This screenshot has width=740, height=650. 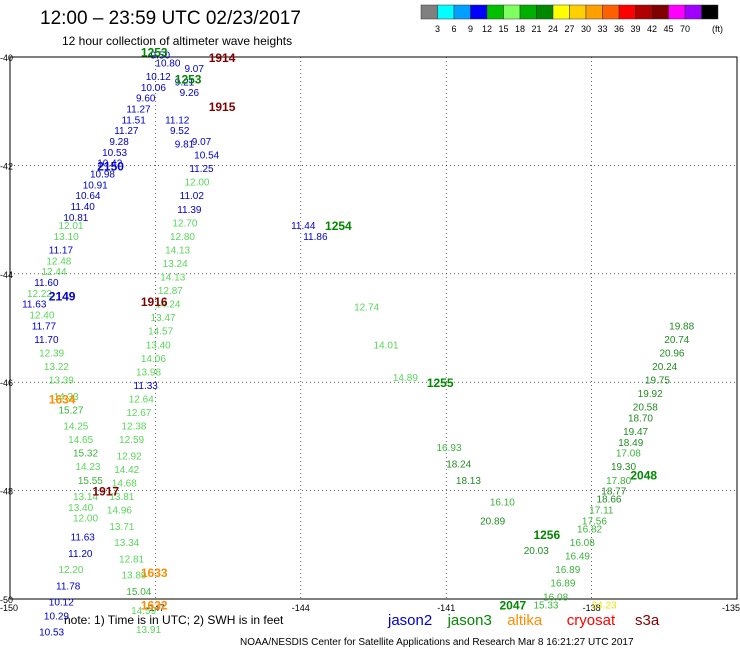 I want to click on swh-value: 12.48, so click(x=58, y=261).